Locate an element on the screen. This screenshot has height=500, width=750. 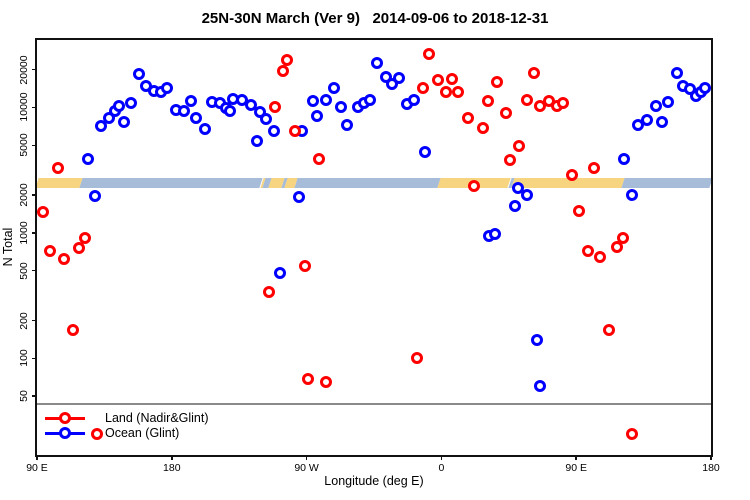
y-tick-label: 2000 is located at coordinates (24, 195).